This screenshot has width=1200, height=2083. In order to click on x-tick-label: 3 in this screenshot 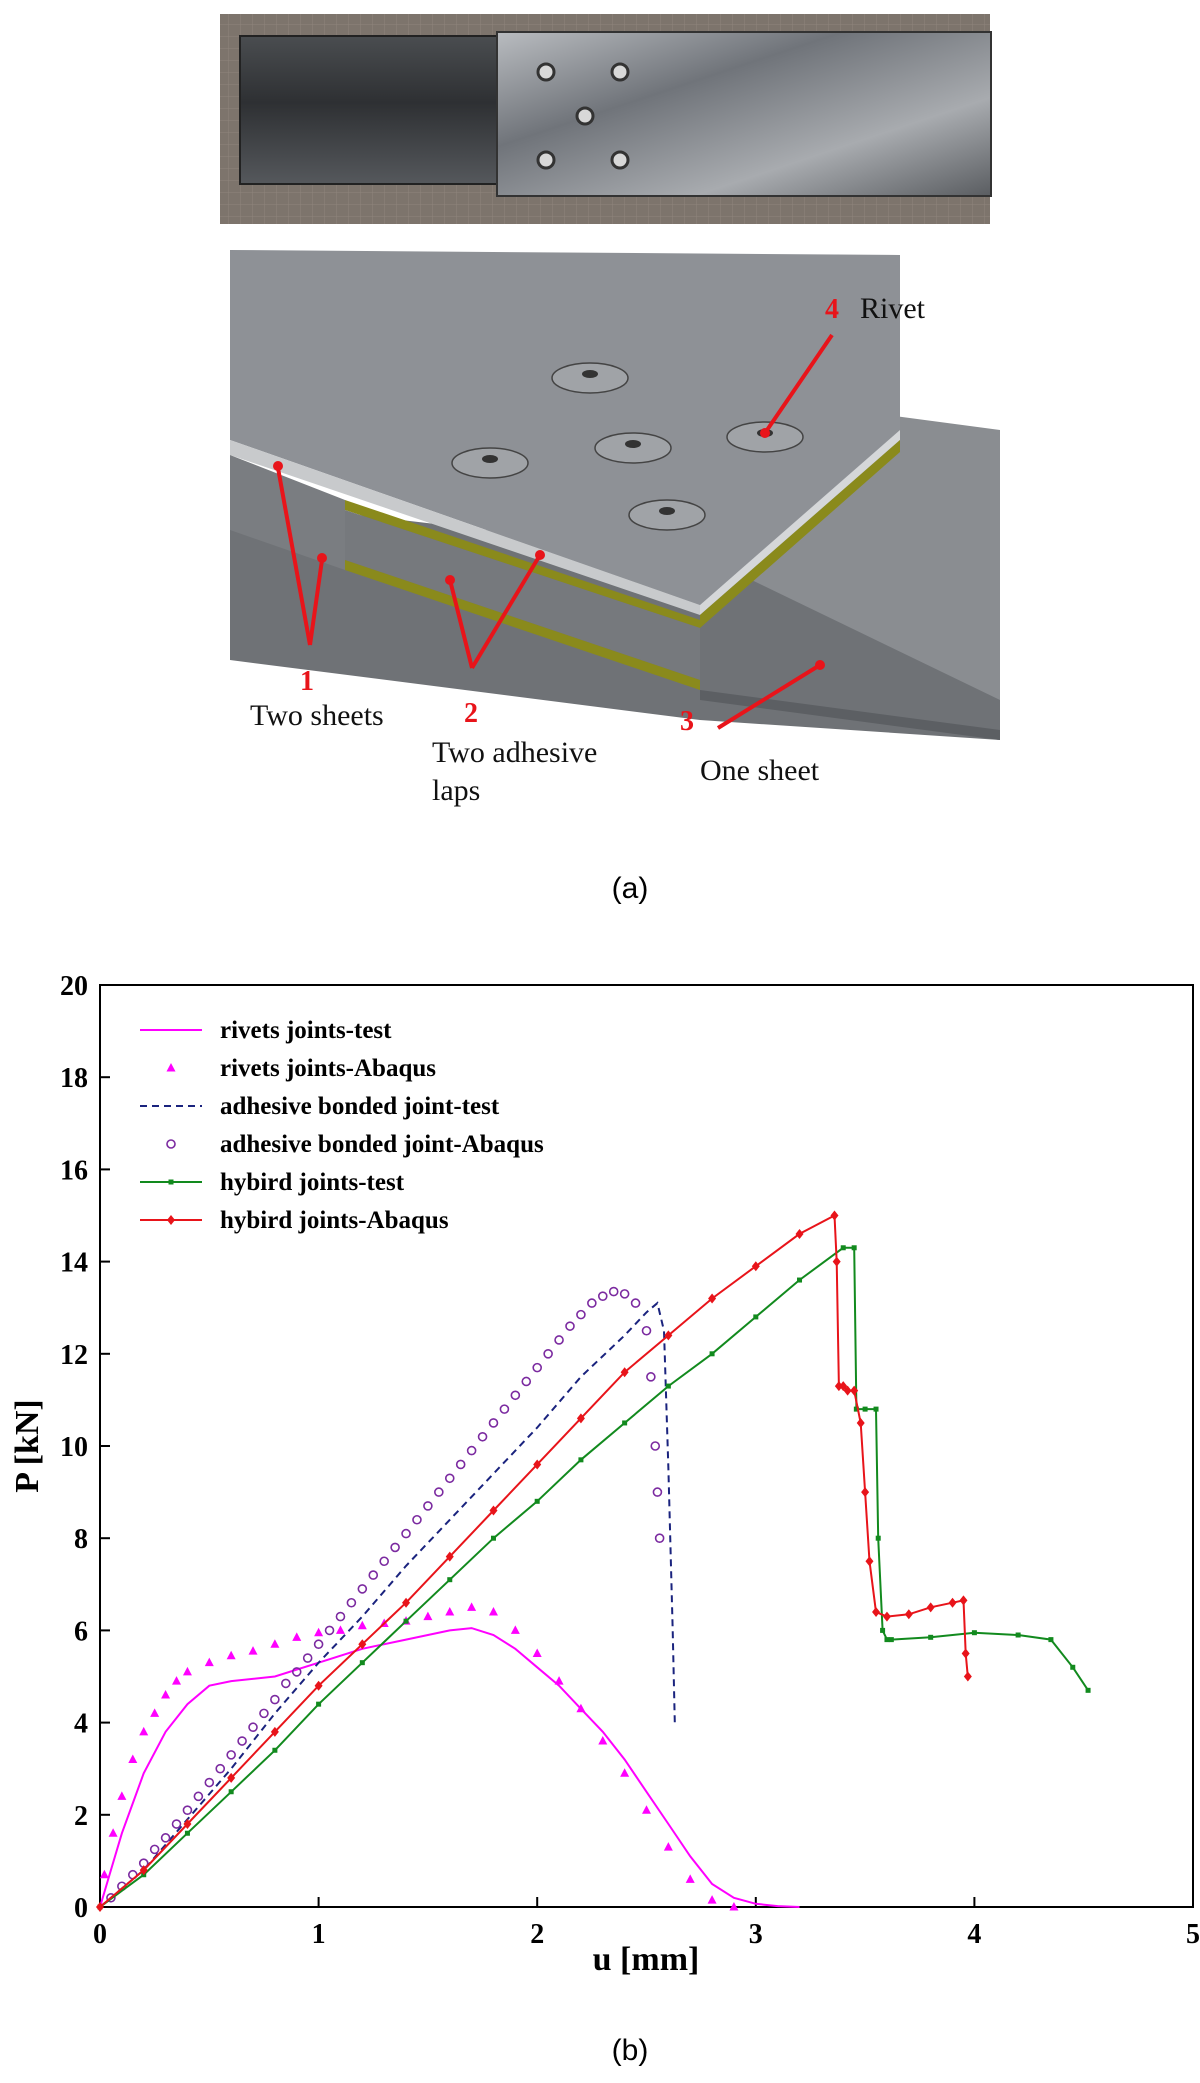, I will do `click(756, 1934)`.